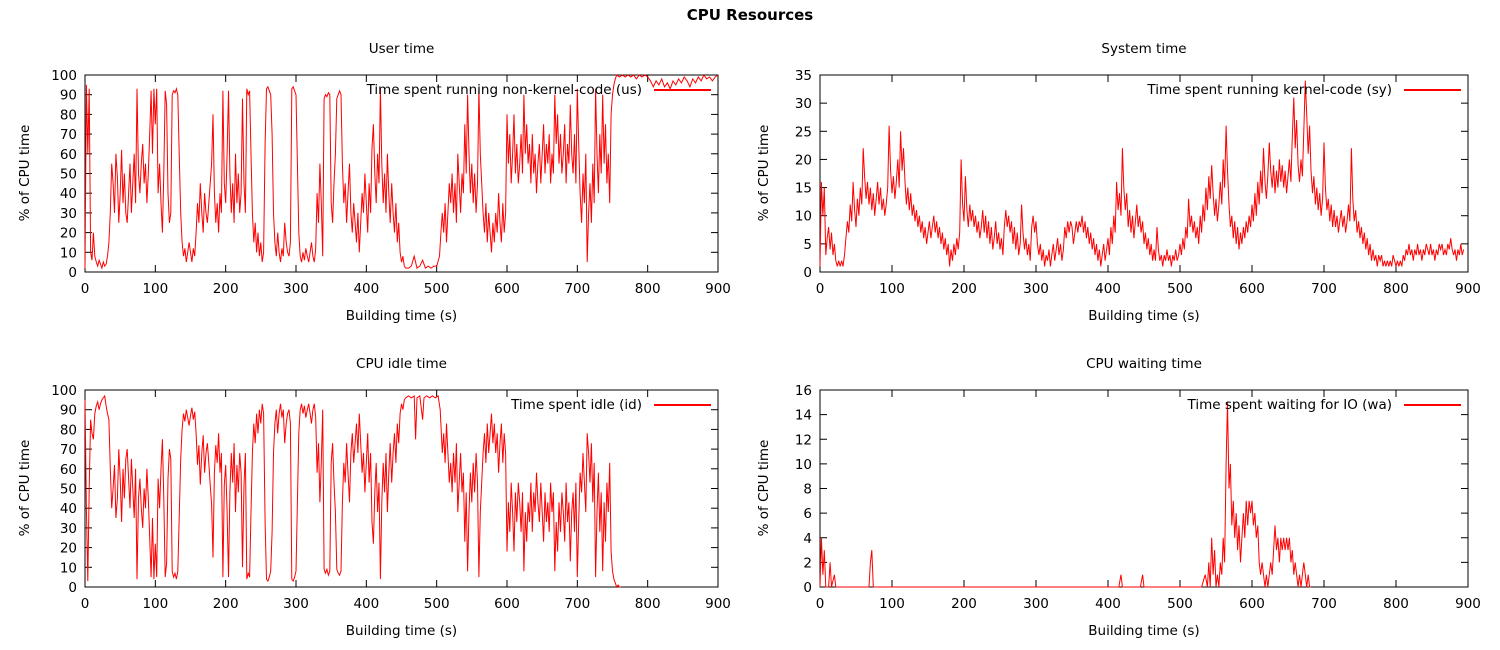 The height and width of the screenshot is (650, 1500). What do you see at coordinates (803, 76) in the screenshot?
I see `y-tick-label: 35` at bounding box center [803, 76].